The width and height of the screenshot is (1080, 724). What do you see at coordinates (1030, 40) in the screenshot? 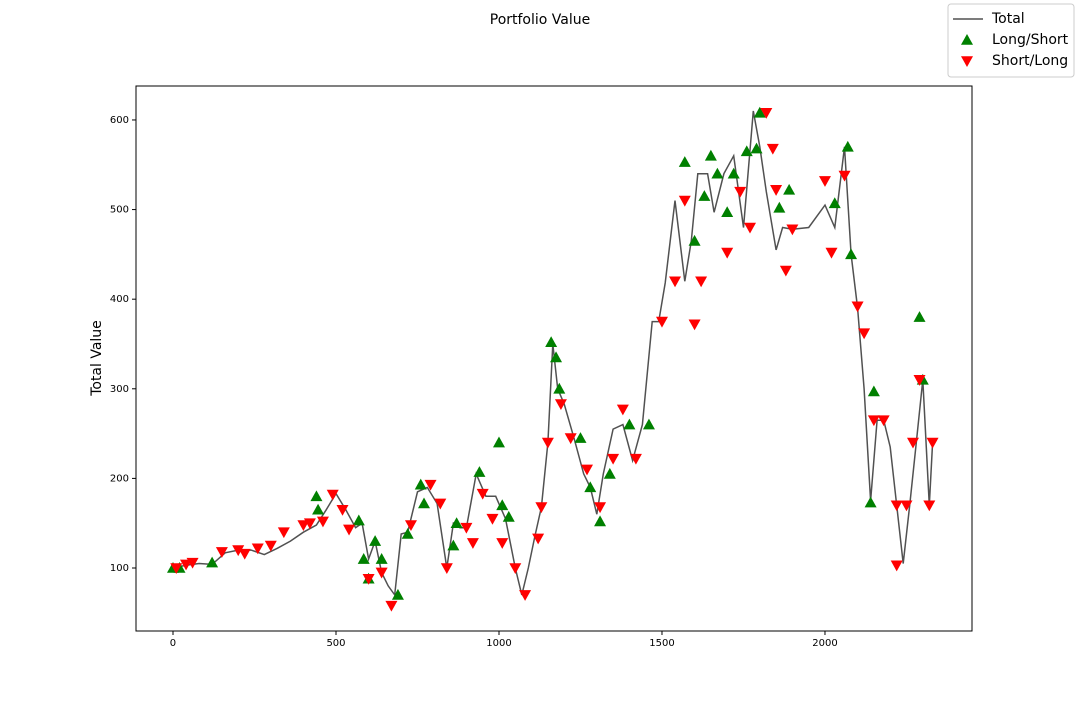
I see `legend-label: Long/Short` at bounding box center [1030, 40].